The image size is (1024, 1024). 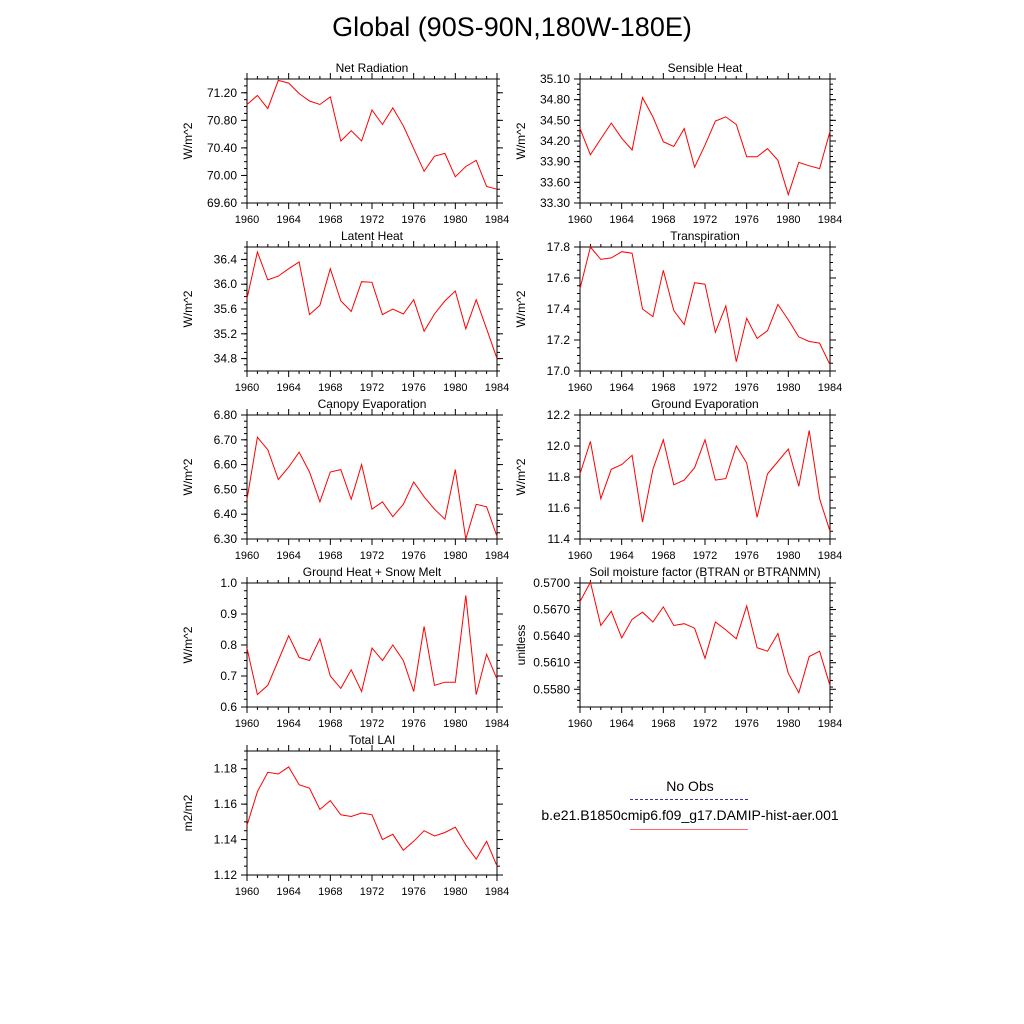 What do you see at coordinates (551, 636) in the screenshot?
I see `y-tick-label: 0.5640` at bounding box center [551, 636].